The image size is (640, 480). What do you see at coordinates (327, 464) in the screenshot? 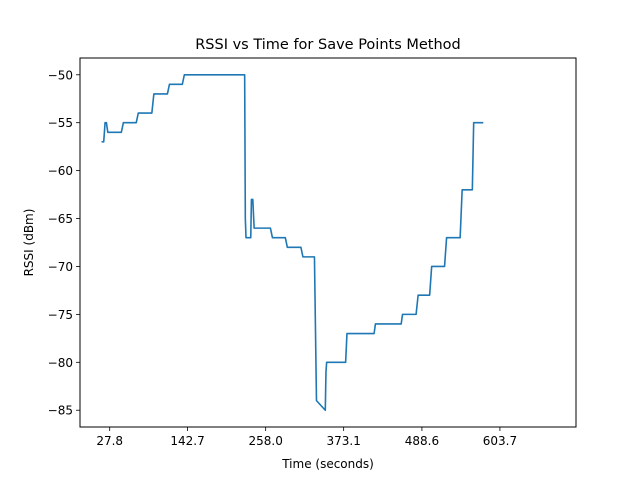
I see `x-axis-label: Time (seconds)` at bounding box center [327, 464].